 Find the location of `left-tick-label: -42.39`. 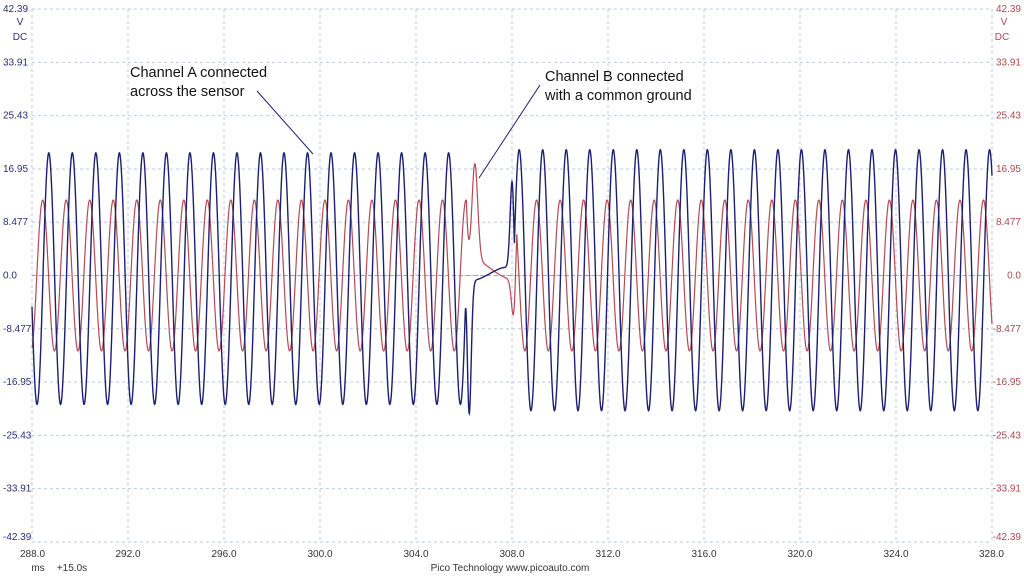

left-tick-label: -42.39 is located at coordinates (17, 537).